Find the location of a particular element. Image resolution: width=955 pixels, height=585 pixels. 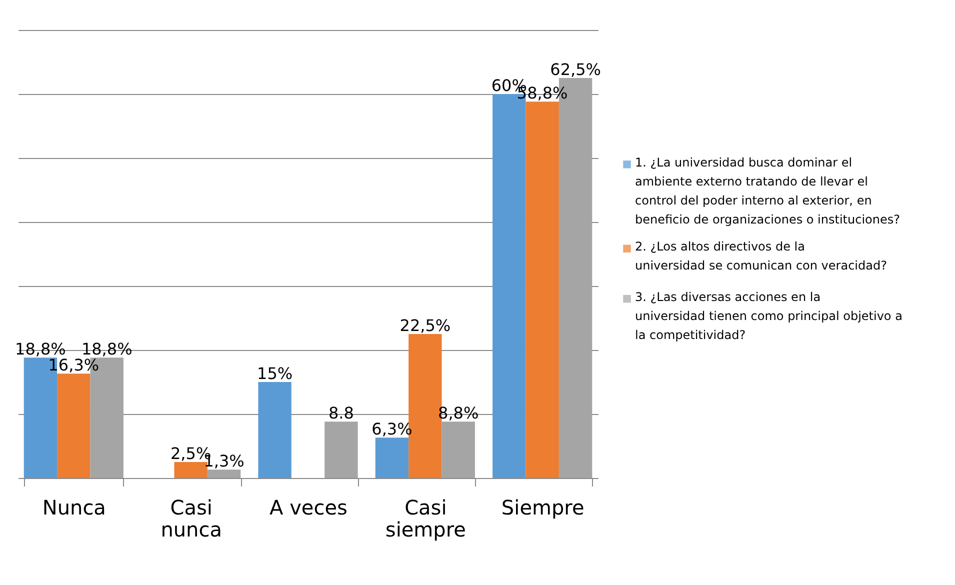

data-label: 8.8 is located at coordinates (341, 413).